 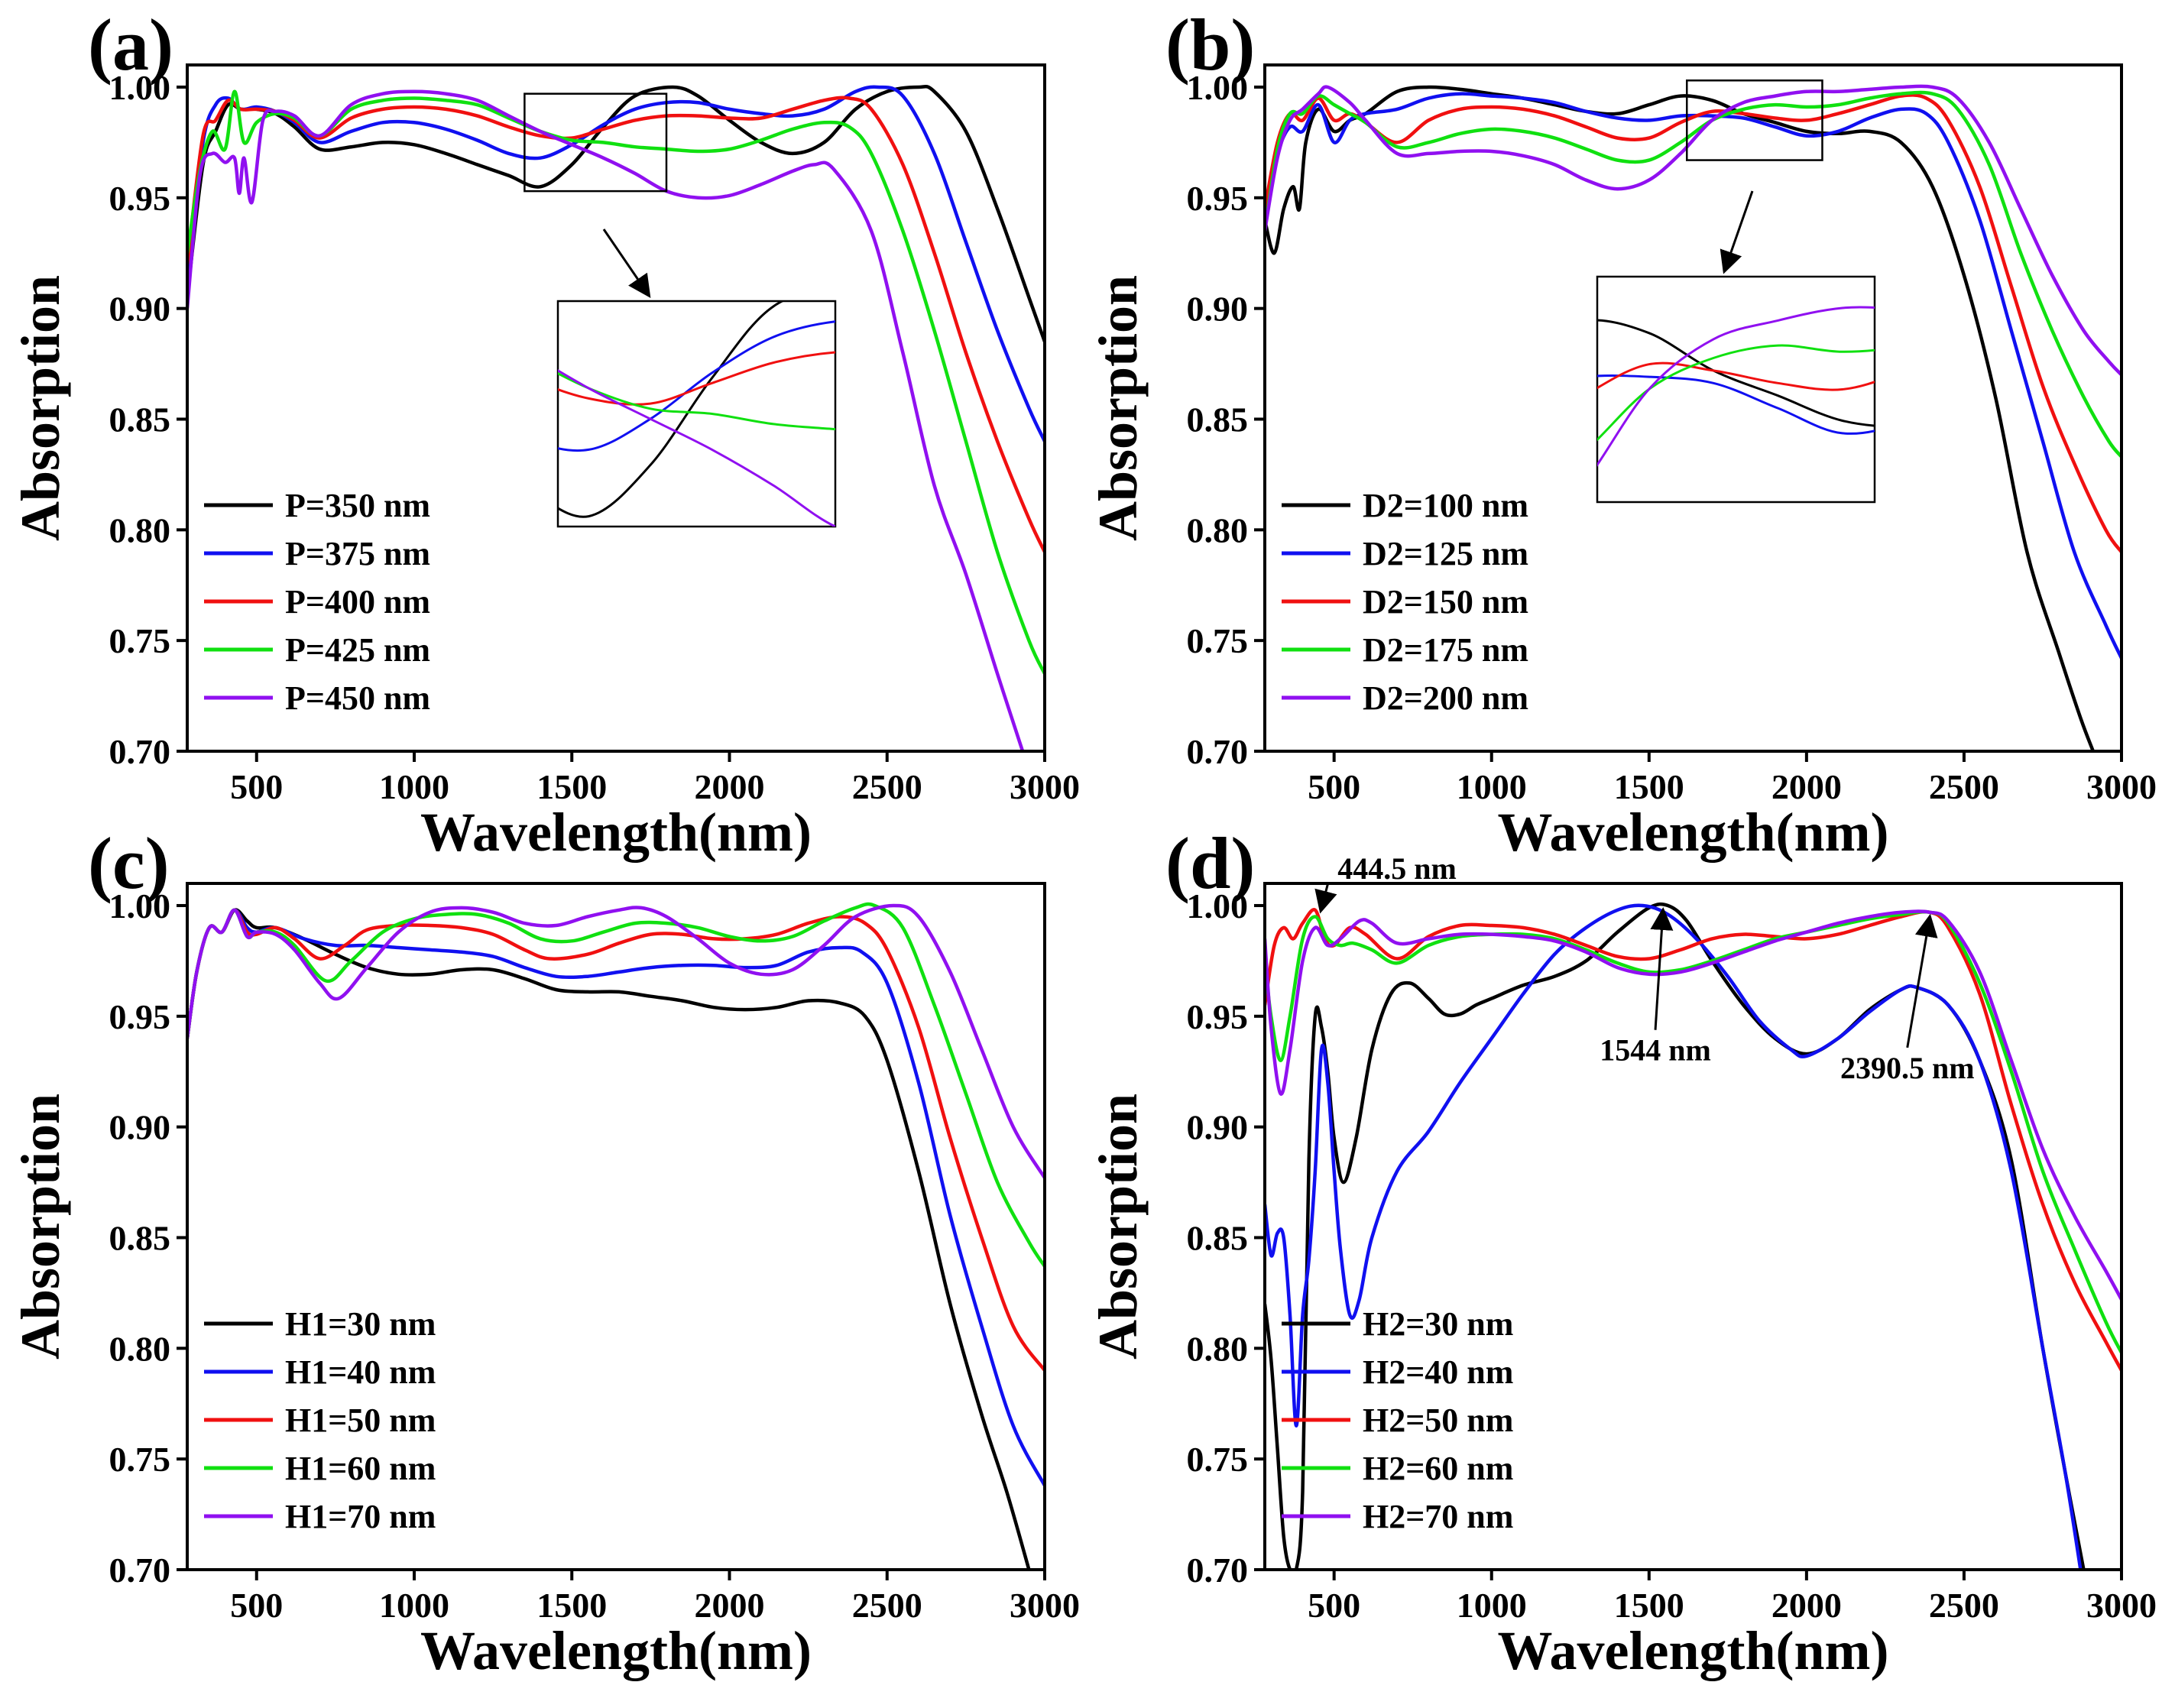 I want to click on legend-label: H2=70 nm, so click(x=1438, y=1516).